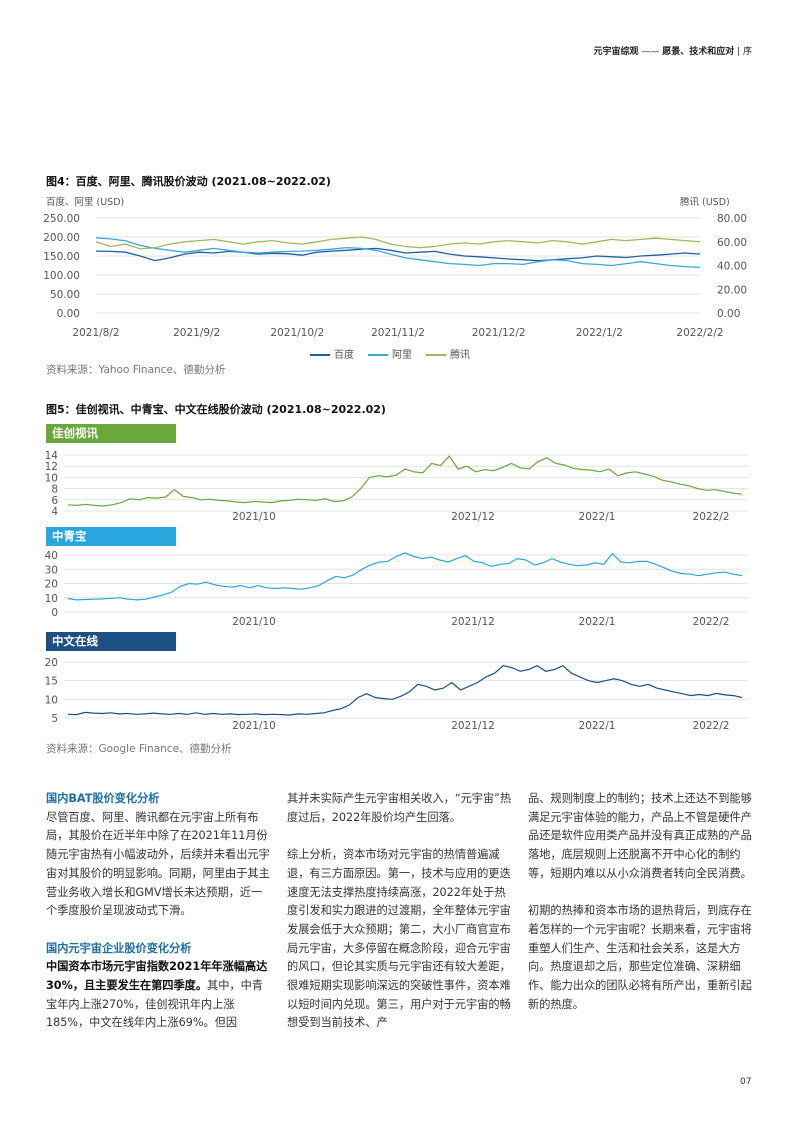  I want to click on fig5-jiachuang-x-tick: 2022/1, so click(597, 517).